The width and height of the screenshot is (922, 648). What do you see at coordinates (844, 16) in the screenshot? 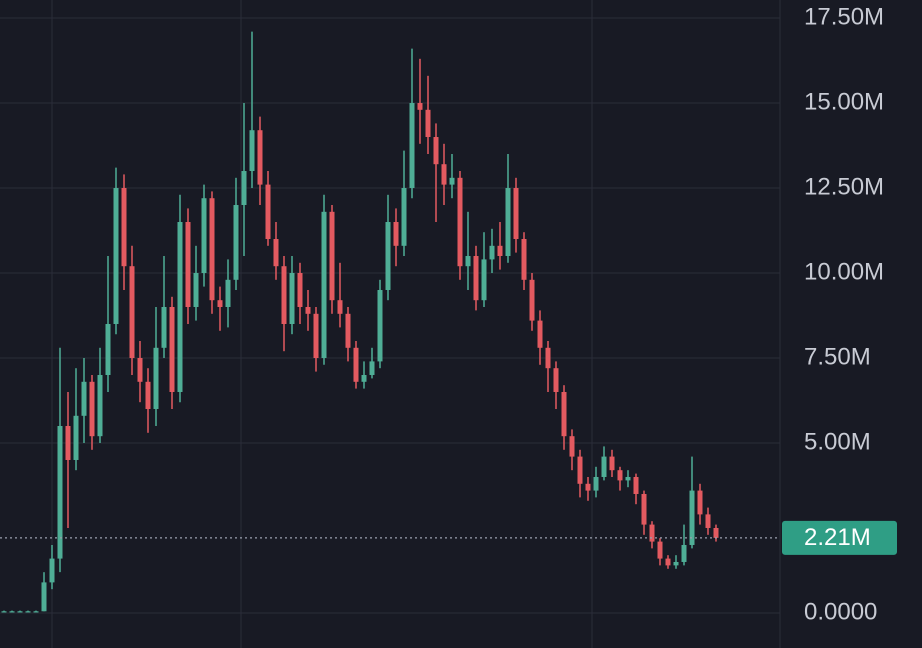
I see `y-tick-label: 17.50M` at bounding box center [844, 16].